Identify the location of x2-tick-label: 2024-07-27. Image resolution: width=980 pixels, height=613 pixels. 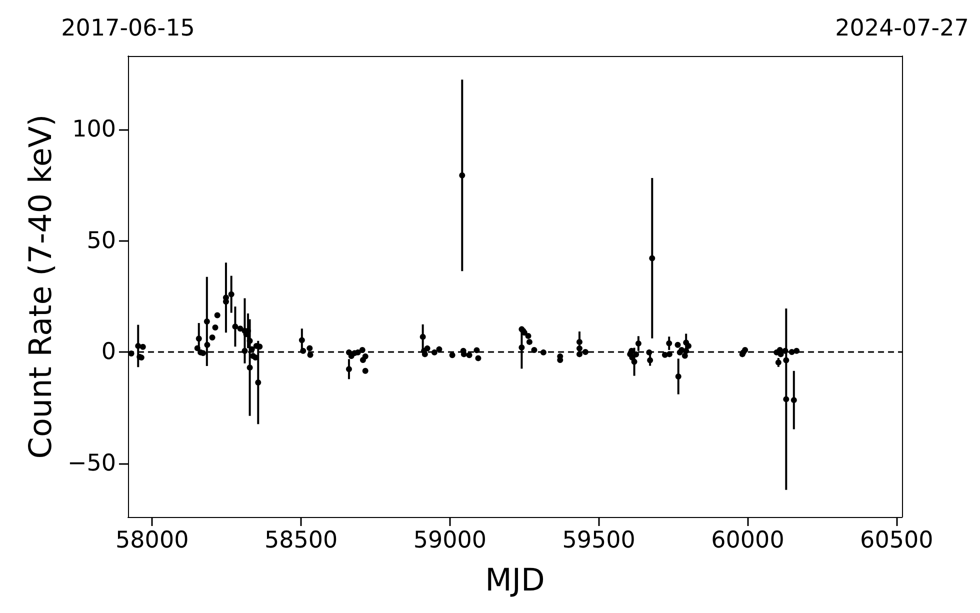
(902, 29).